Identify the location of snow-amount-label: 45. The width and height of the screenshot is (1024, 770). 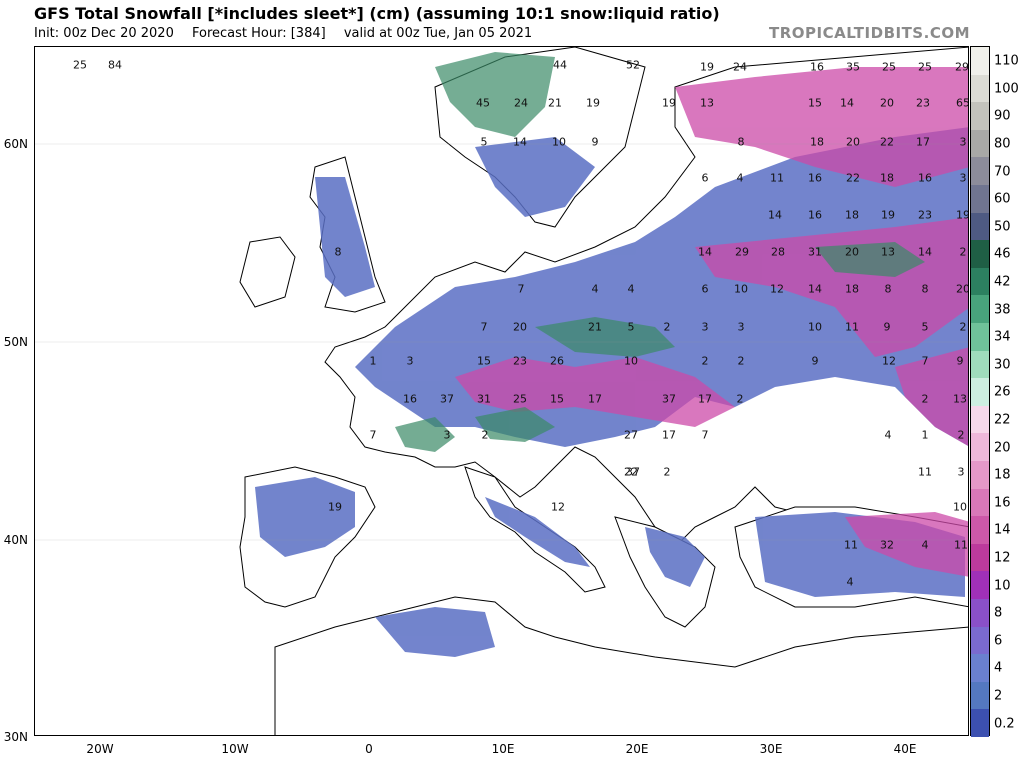
(483, 103).